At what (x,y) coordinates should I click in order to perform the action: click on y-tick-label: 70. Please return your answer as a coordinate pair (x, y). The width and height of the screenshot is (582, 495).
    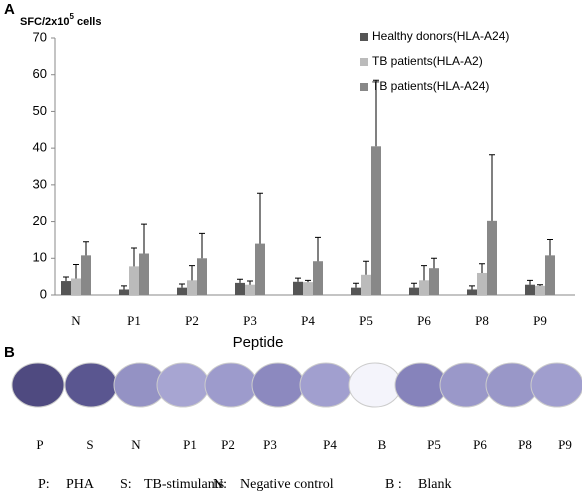
    Looking at the image, I should click on (40, 36).